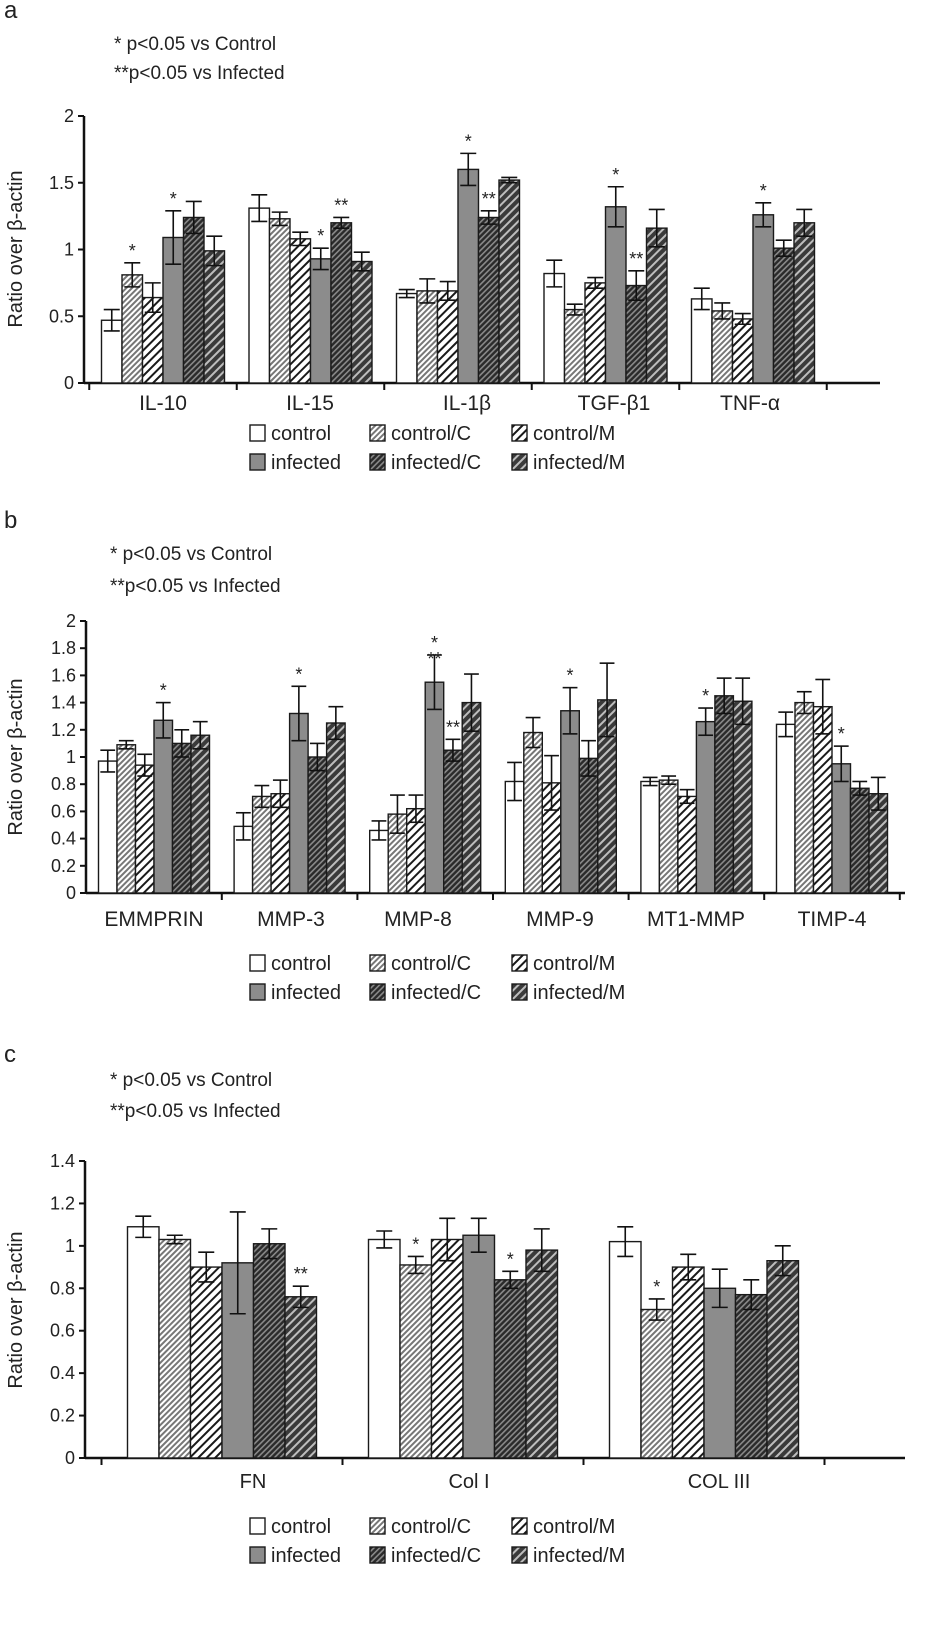  Describe the element at coordinates (62, 1416) in the screenshot. I see `y-tick-label: 0.2` at that location.